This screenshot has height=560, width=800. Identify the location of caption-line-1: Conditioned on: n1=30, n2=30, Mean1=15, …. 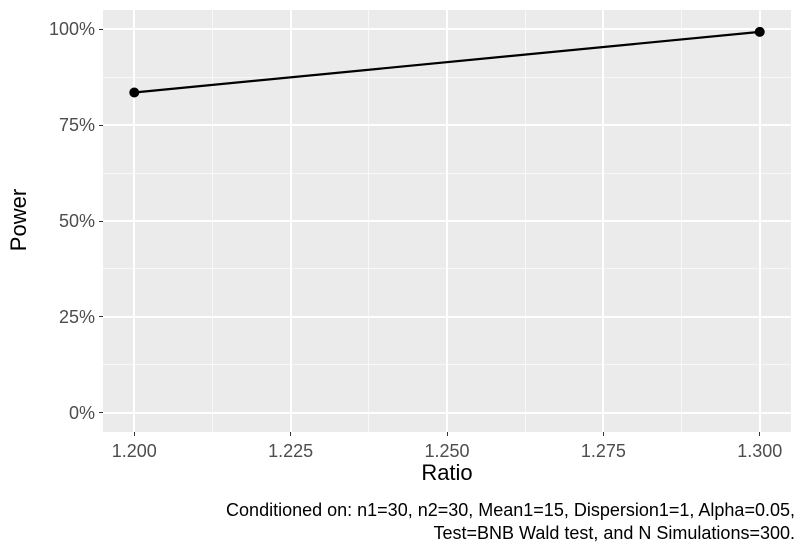
(510, 510).